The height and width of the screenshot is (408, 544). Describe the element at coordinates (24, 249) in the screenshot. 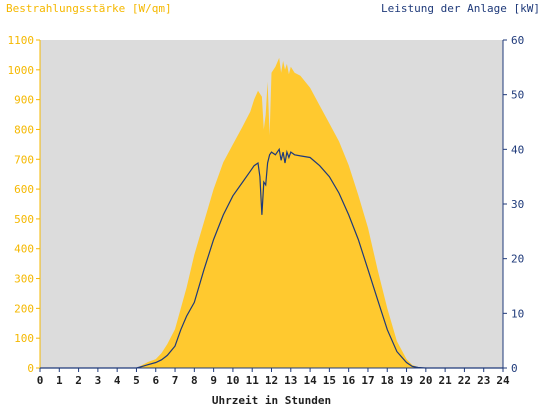

I see `left-tick-label: 400` at that location.